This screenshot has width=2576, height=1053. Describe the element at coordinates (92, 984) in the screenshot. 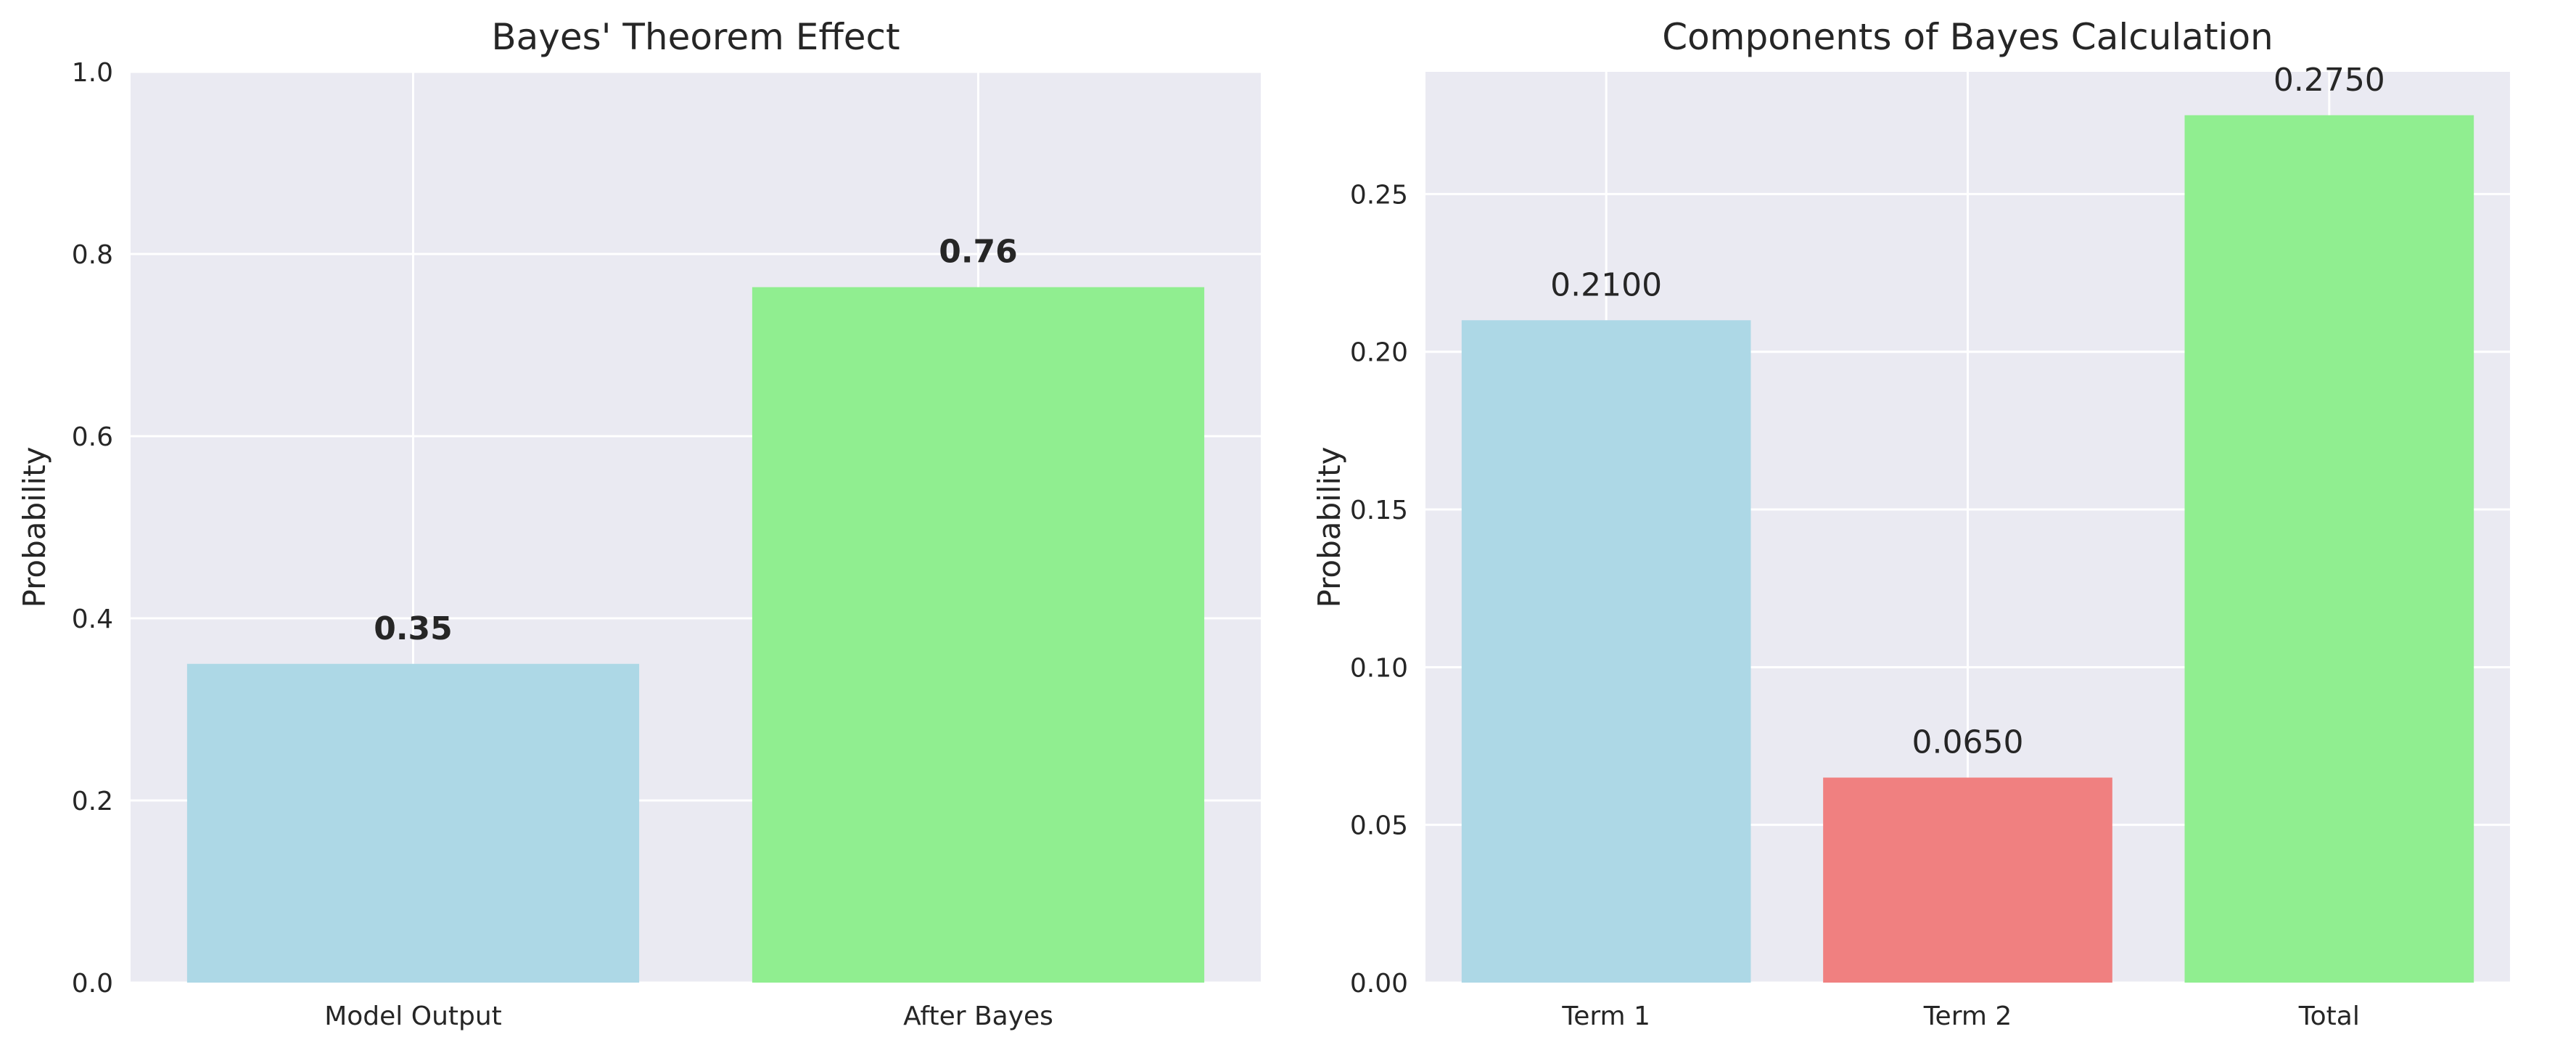

I see `y-tick-label: 0.0` at that location.